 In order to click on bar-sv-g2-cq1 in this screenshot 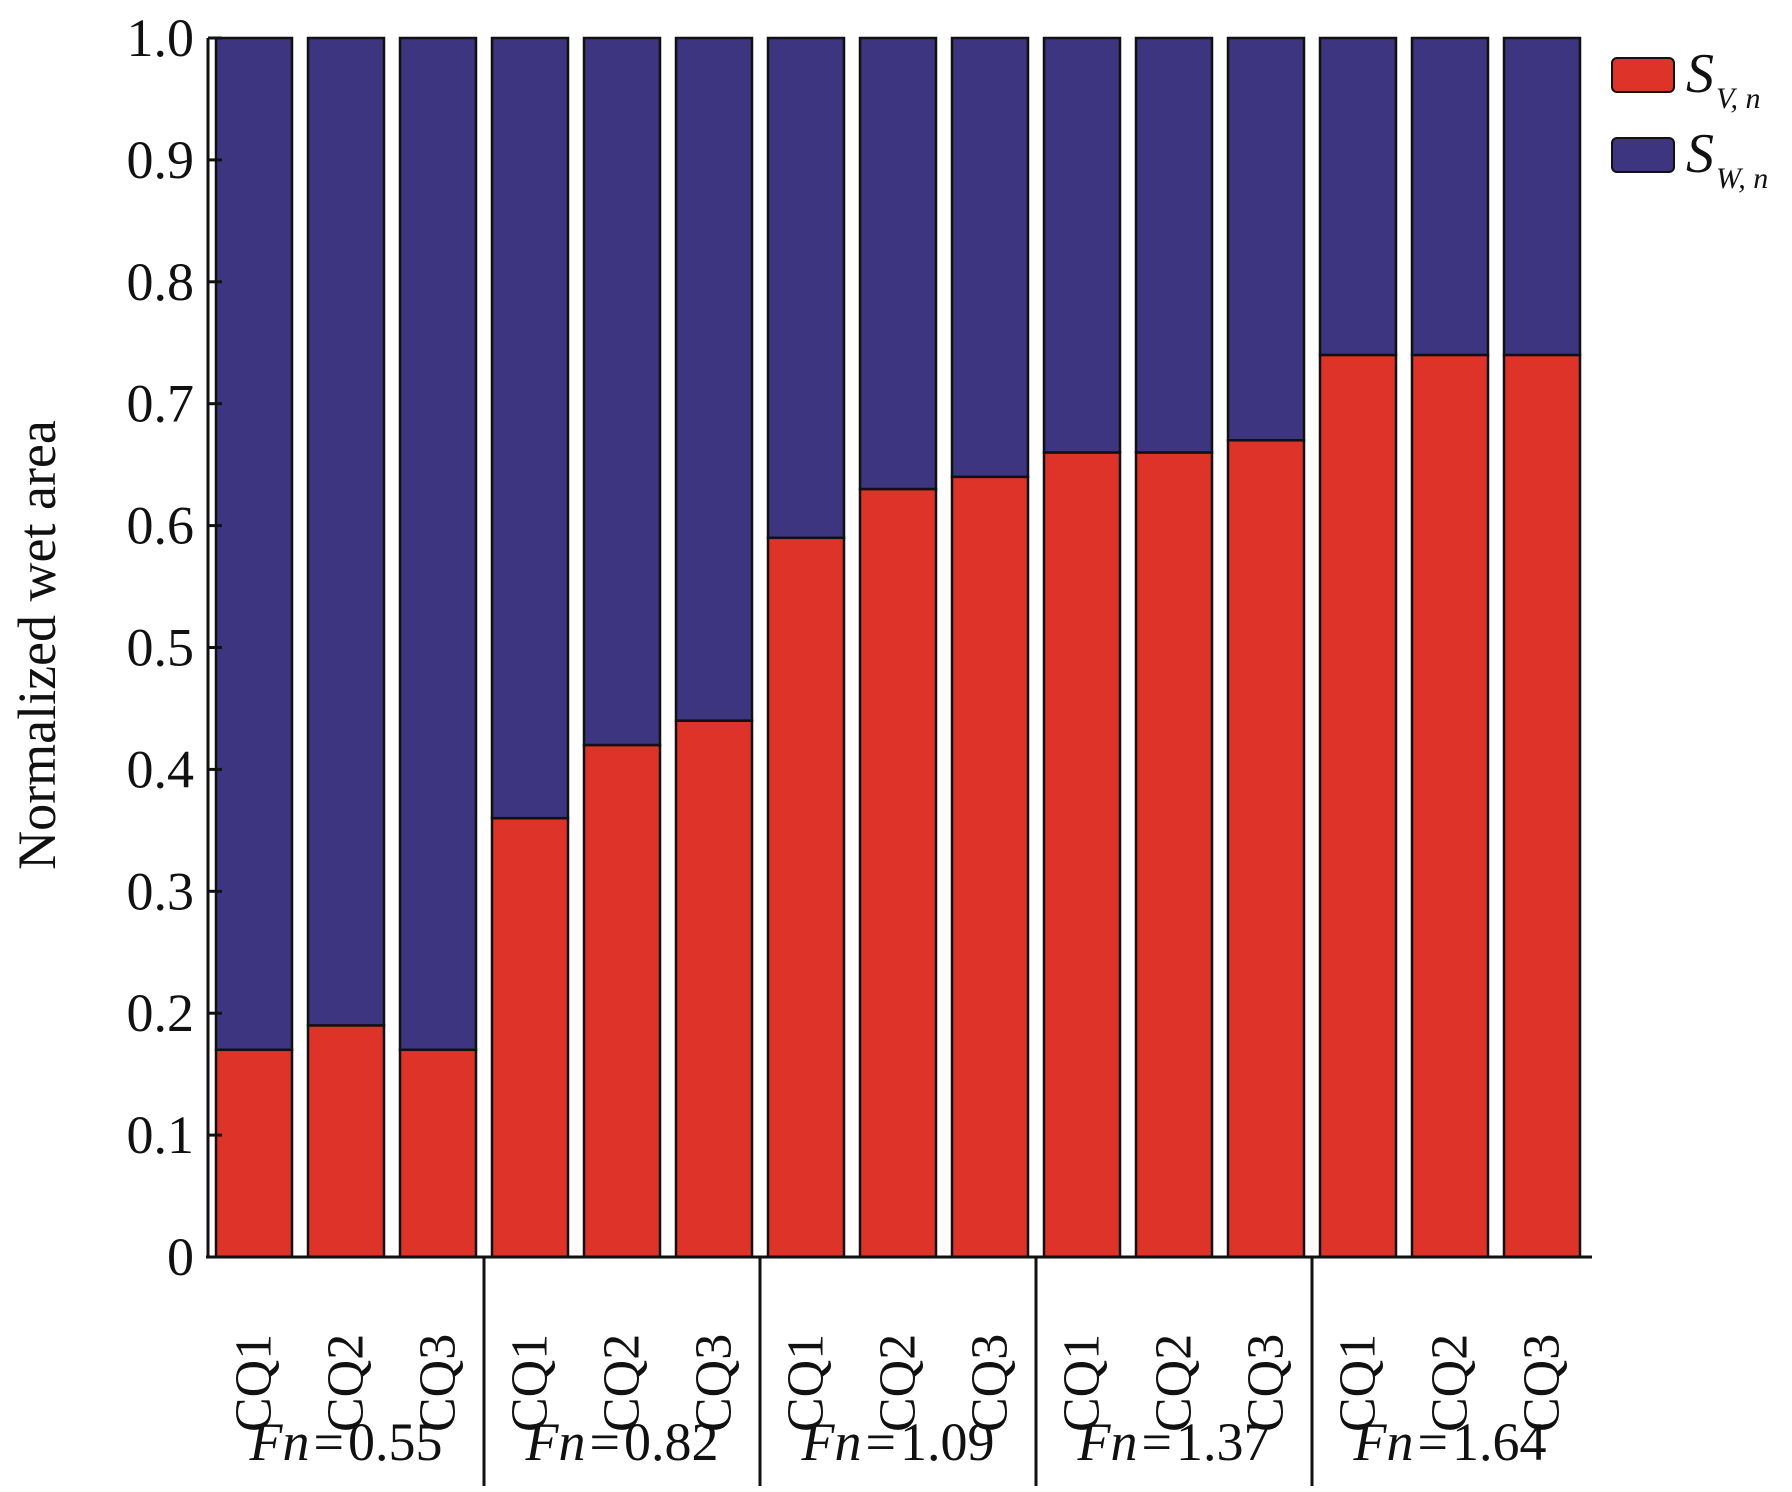, I will do `click(530, 1037)`.